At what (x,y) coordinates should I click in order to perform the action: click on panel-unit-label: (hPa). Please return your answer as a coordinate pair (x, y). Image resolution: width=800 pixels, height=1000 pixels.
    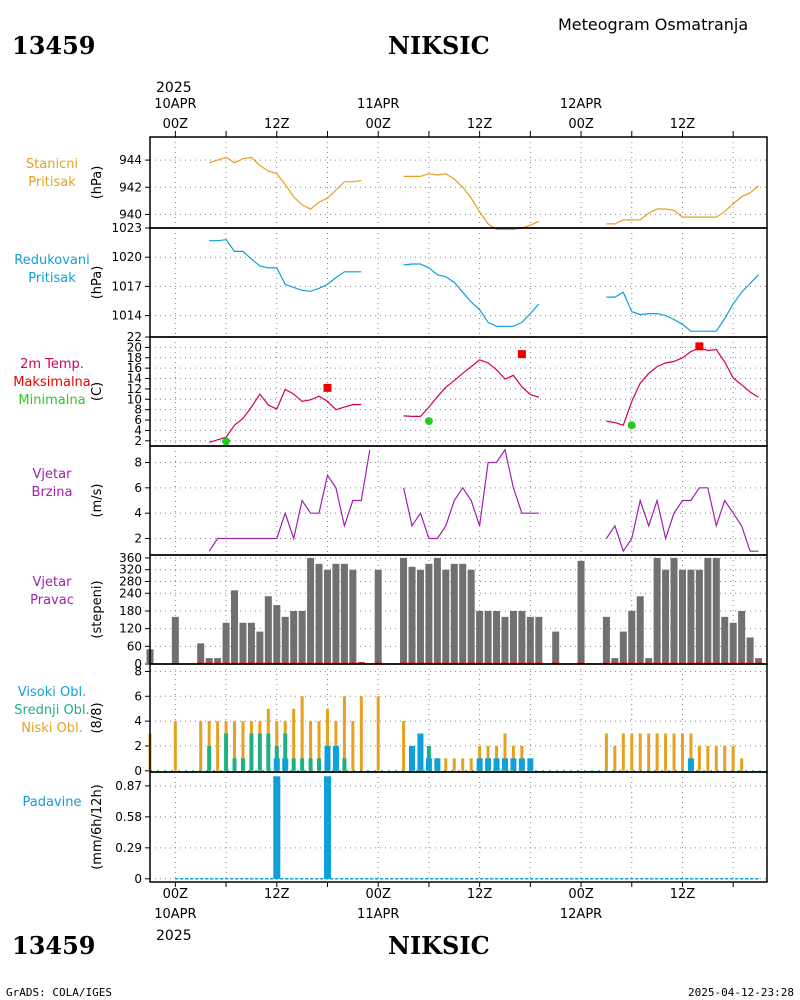
    Looking at the image, I should click on (97, 283).